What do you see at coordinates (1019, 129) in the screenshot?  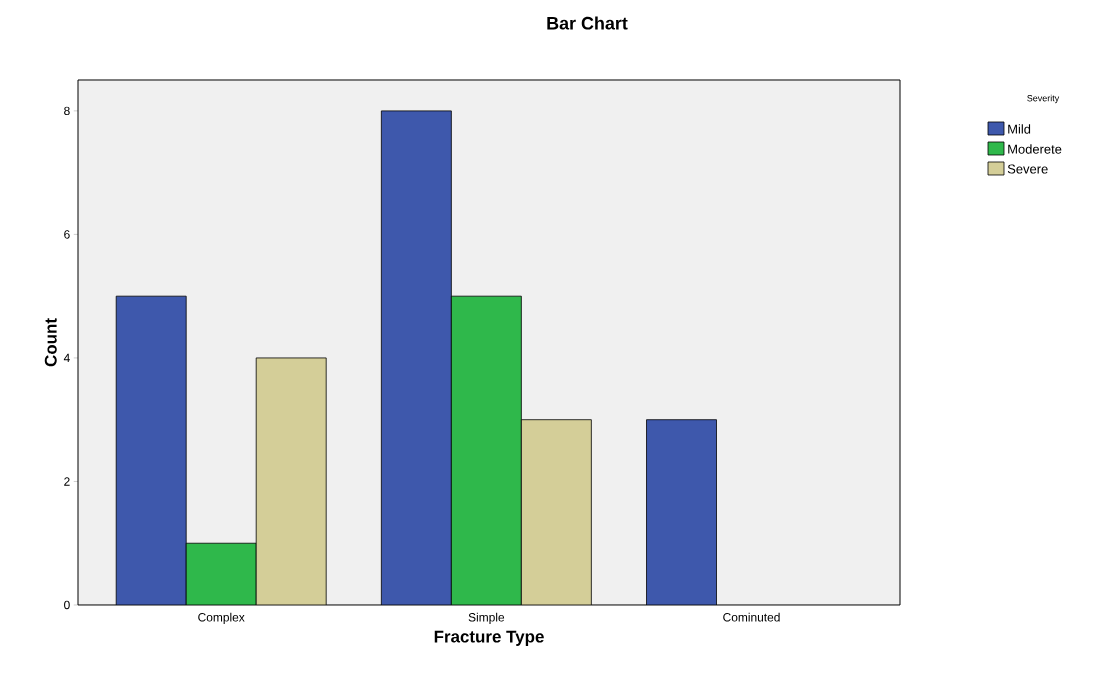 I see `legend-label: Mild` at bounding box center [1019, 129].